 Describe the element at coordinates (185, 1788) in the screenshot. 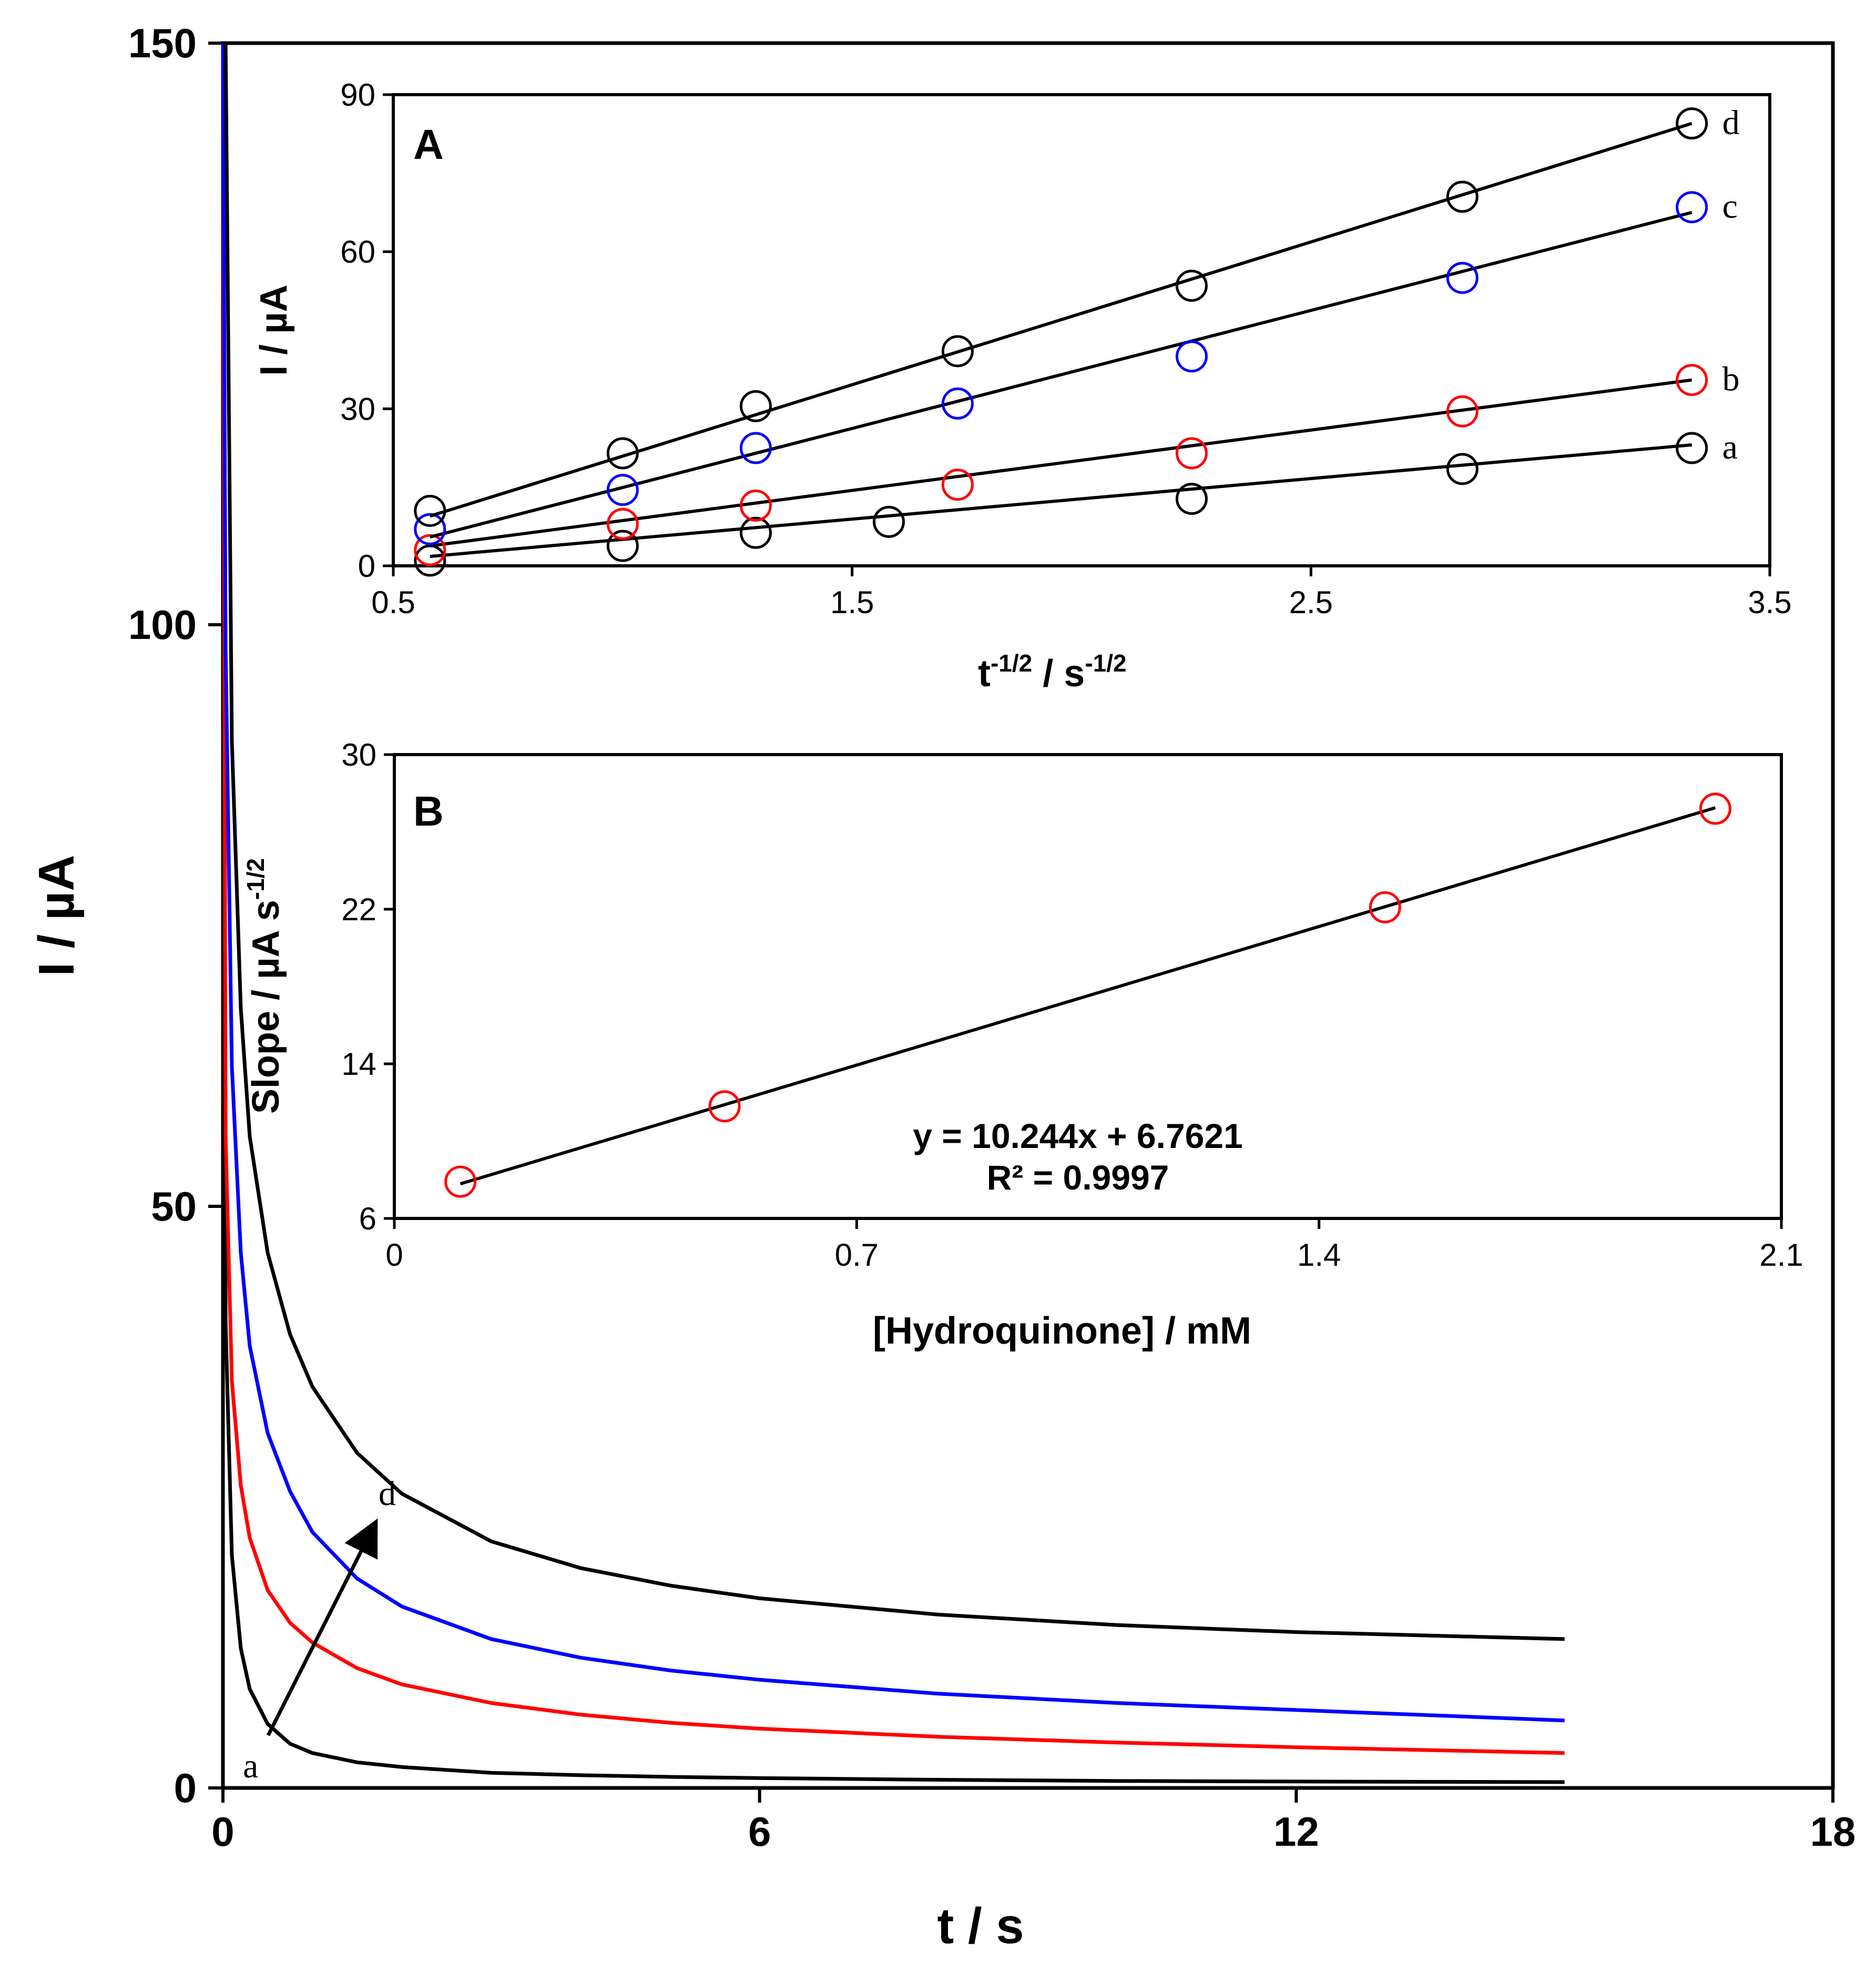

I see `main-y-tick-label: 0` at that location.